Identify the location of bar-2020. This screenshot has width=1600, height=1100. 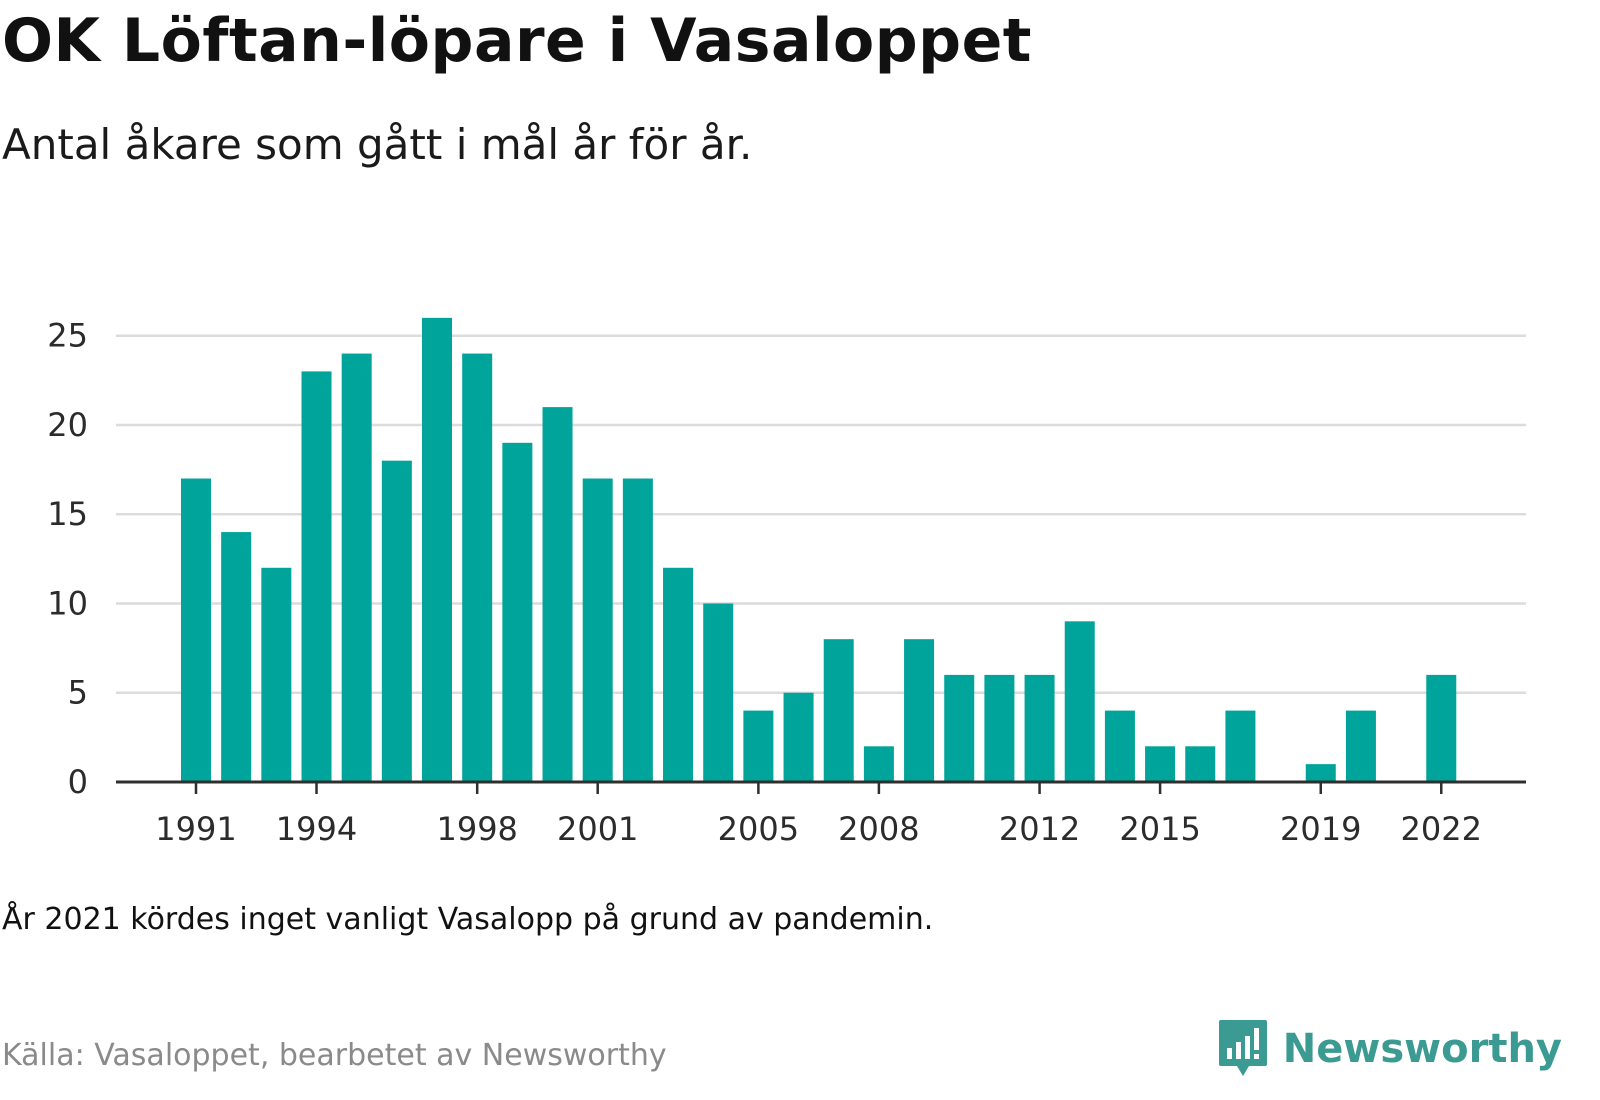
(1360, 746).